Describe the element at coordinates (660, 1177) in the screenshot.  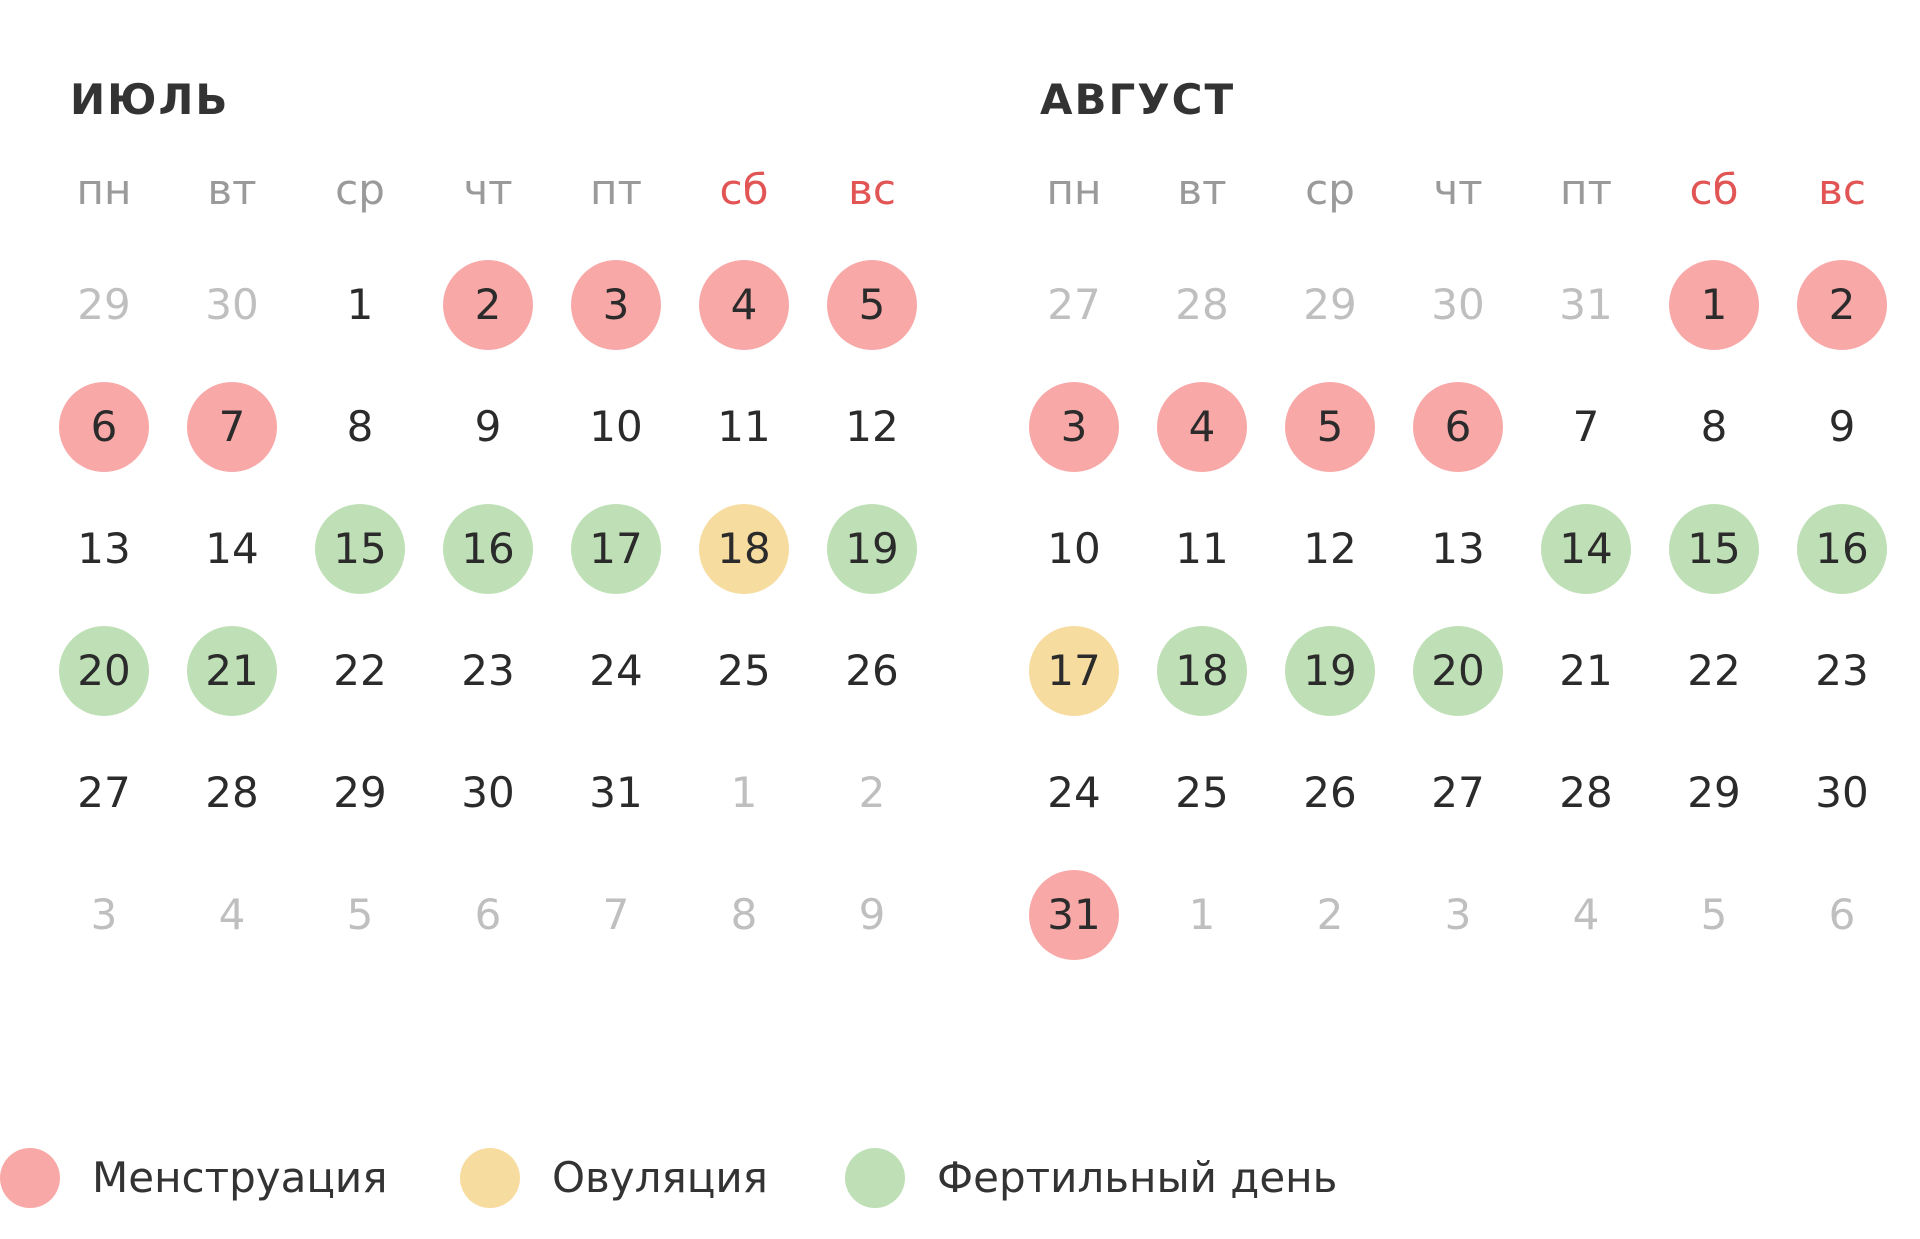
I see `legend-label: Овуляция` at that location.